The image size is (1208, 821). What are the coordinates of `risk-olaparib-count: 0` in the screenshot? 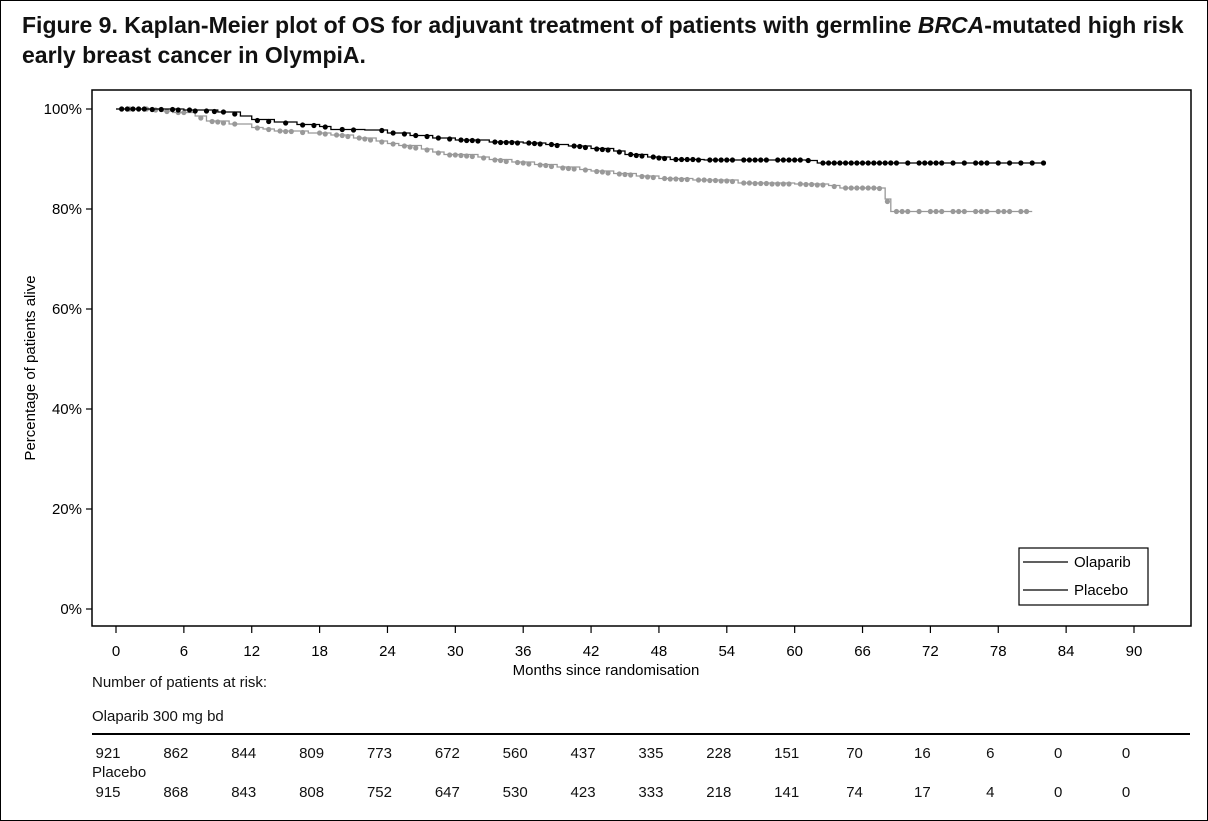 It's located at (1126, 753).